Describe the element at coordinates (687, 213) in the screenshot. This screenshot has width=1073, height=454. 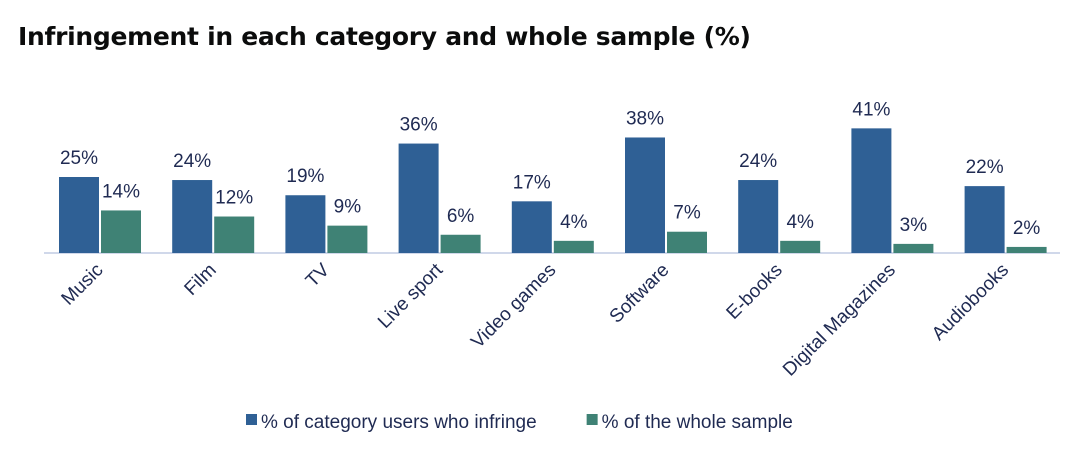
I see `data-label: 7%` at that location.